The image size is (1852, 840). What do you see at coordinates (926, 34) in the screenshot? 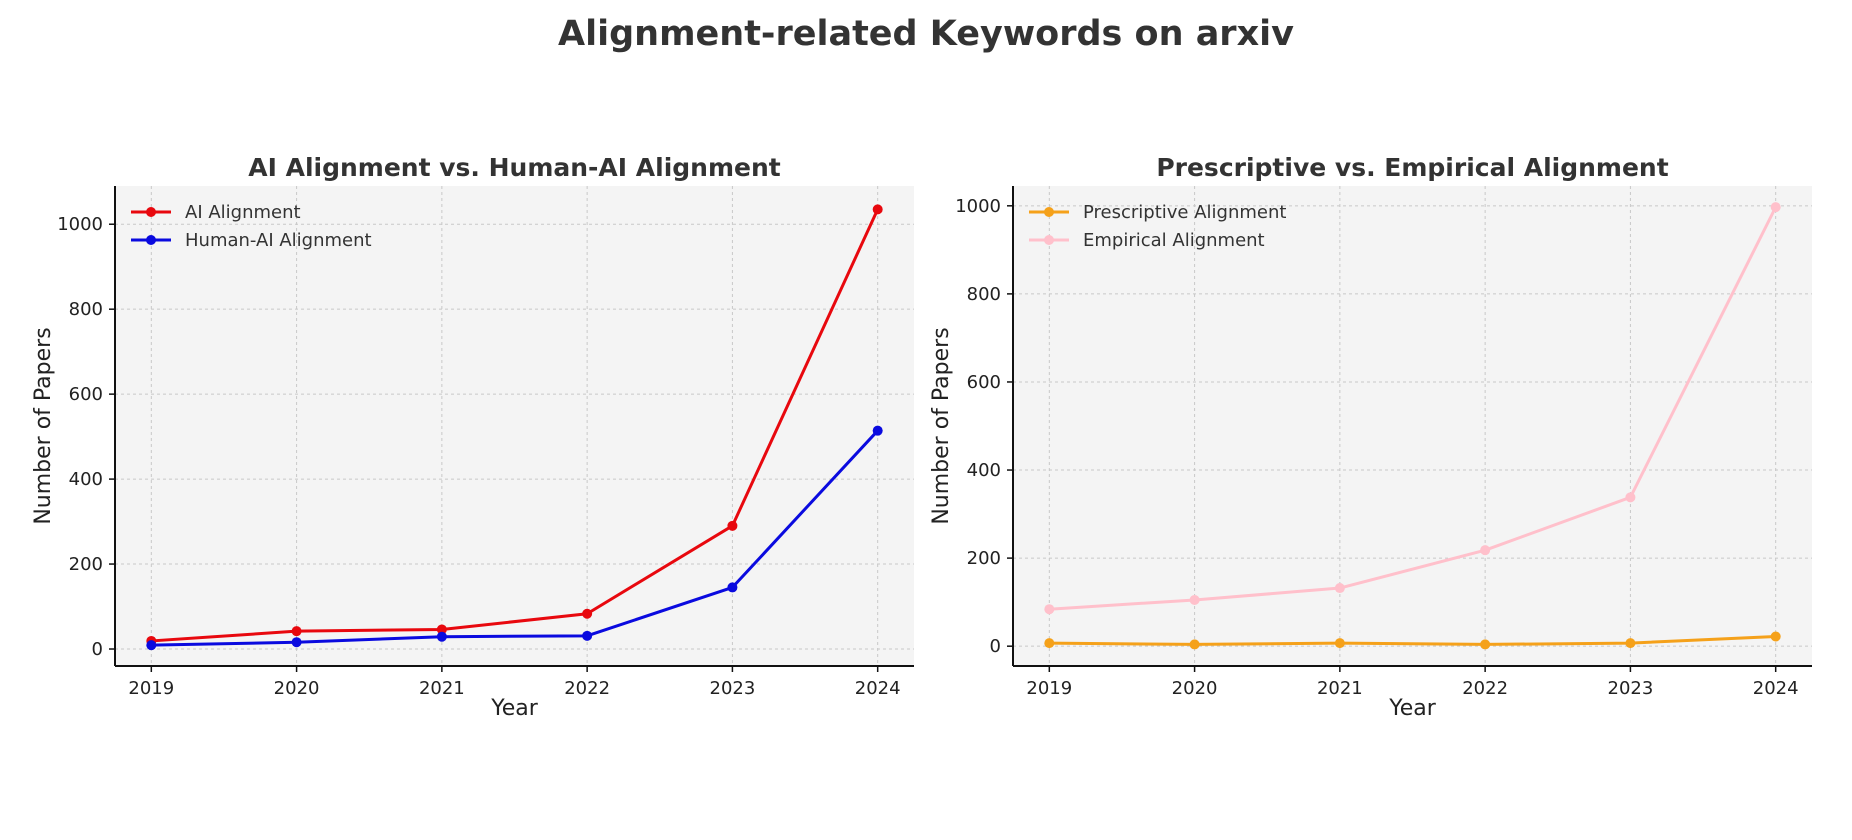
I see `figure-title: Alignment-related Keywords on arxiv` at bounding box center [926, 34].